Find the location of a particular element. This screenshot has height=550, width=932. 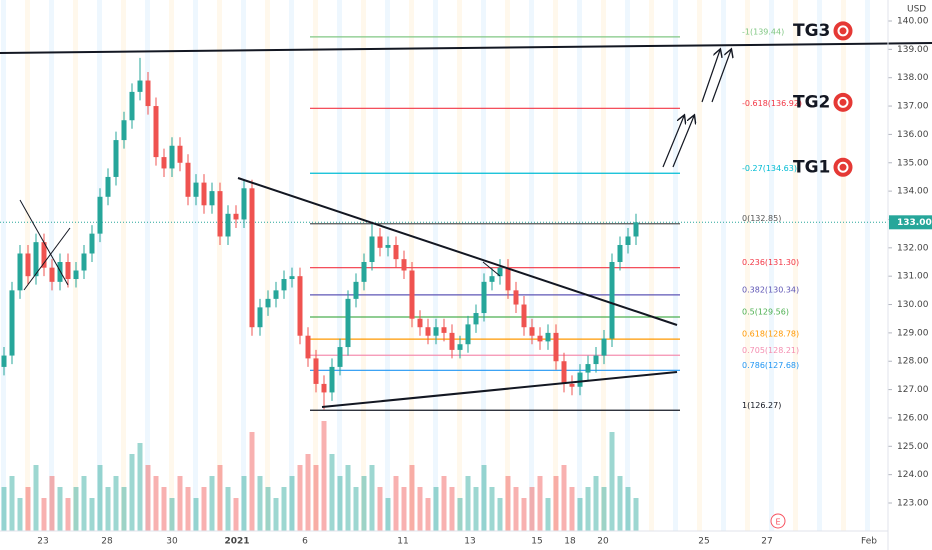

y-tick-label: 131.00 is located at coordinates (913, 277).